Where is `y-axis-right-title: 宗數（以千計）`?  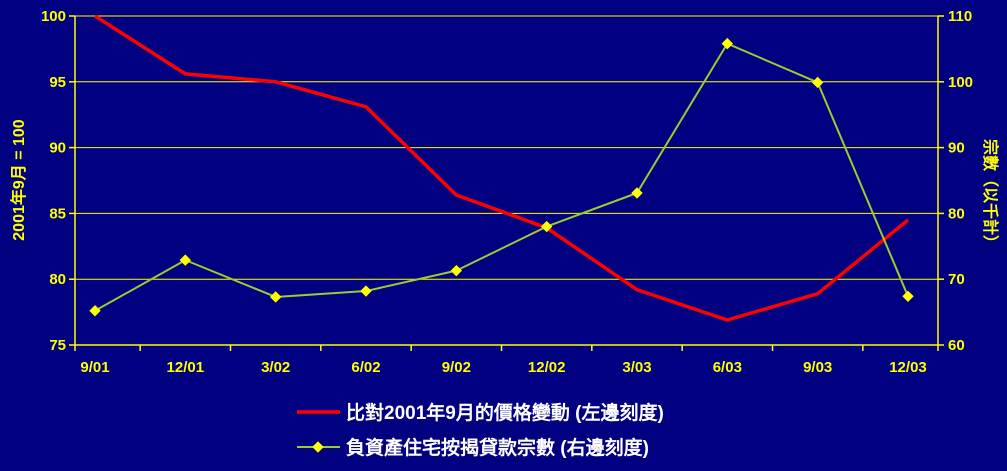
y-axis-right-title: 宗數（以千計） is located at coordinates (990, 195).